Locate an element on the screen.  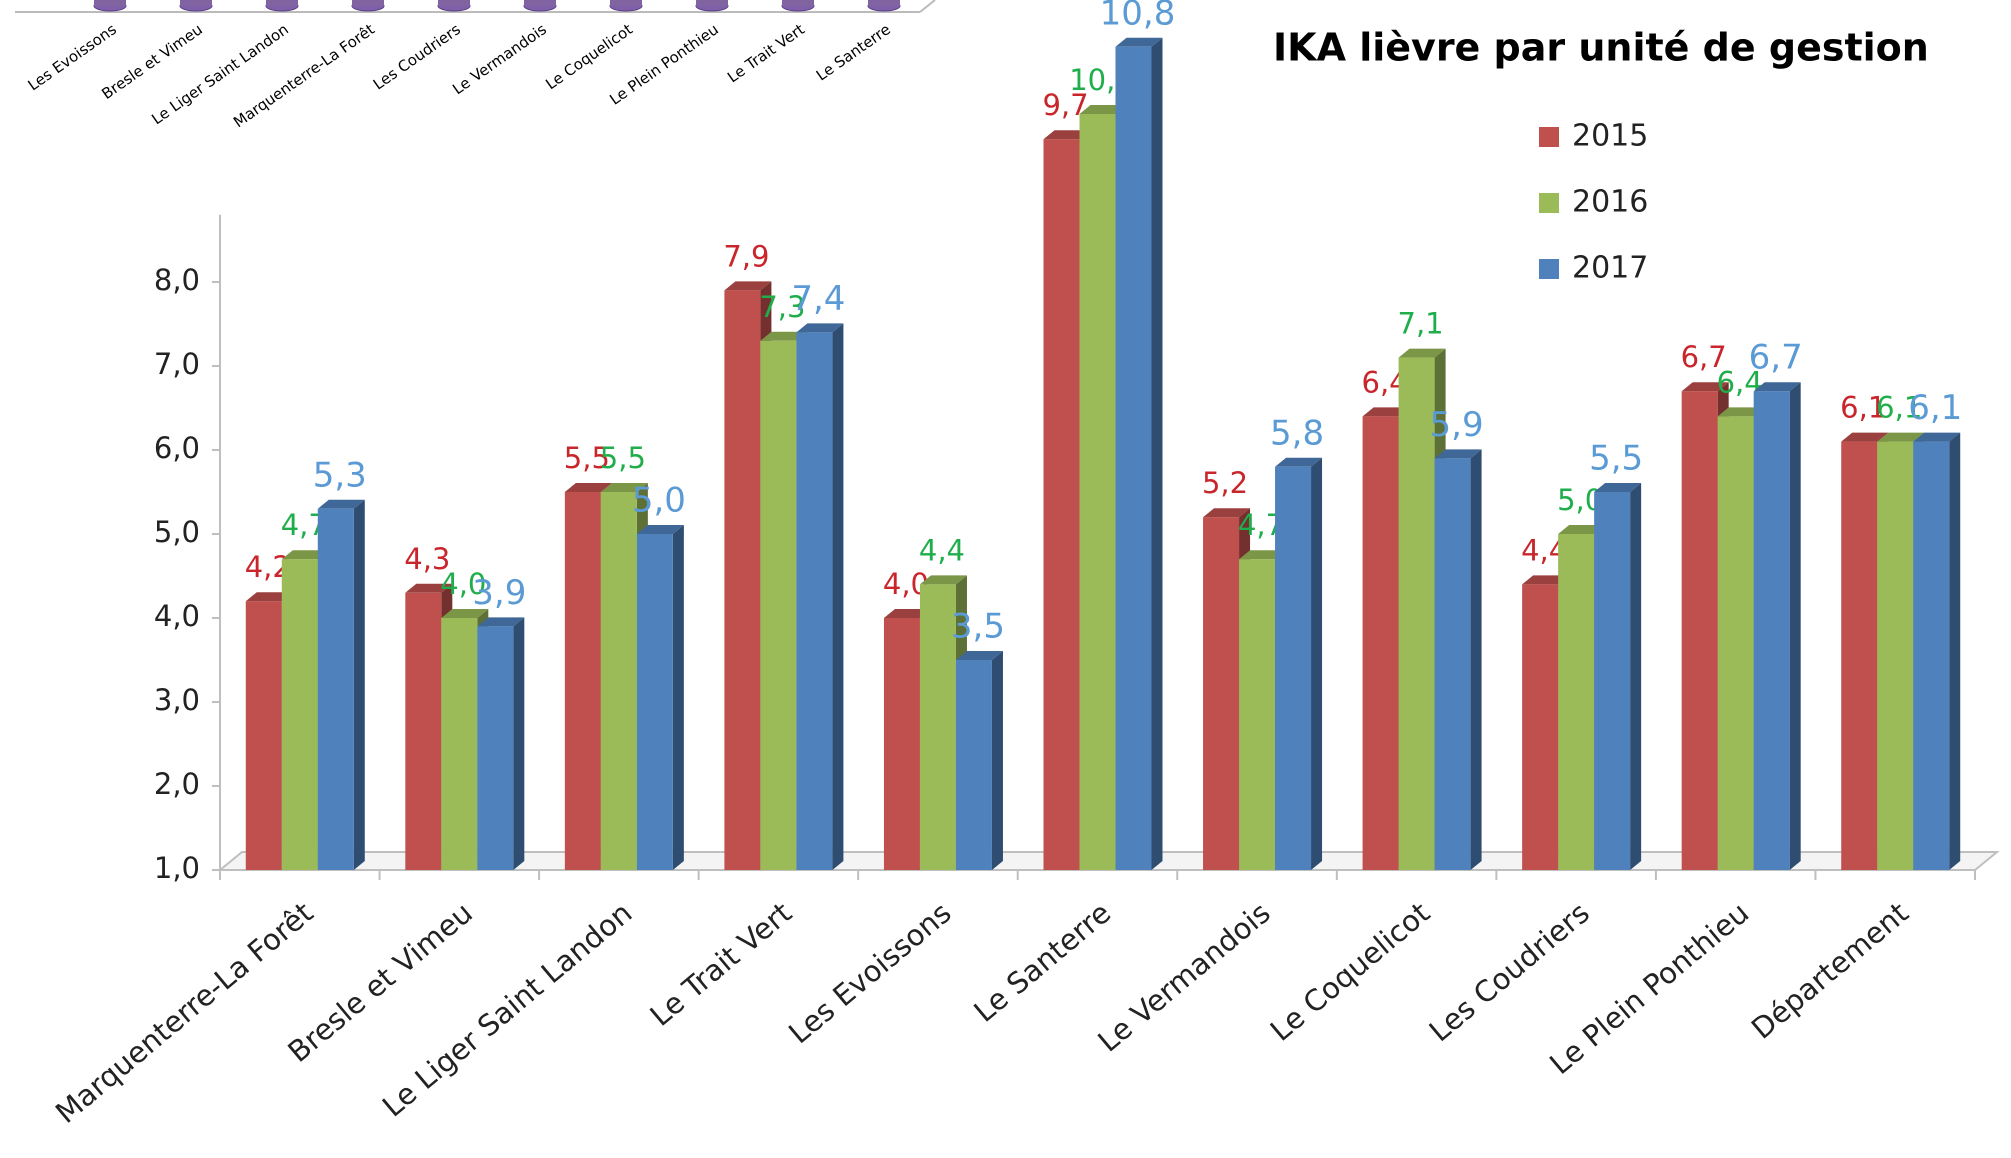
value-label: 5,0 is located at coordinates (659, 501).